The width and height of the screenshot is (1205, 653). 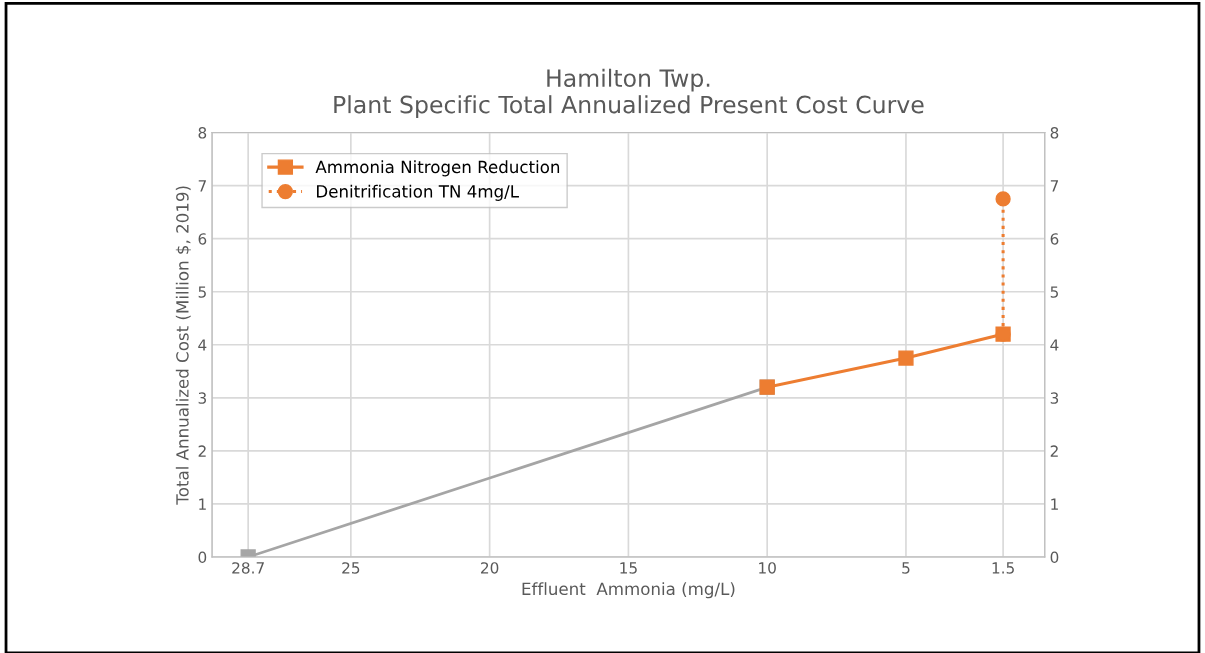 I want to click on y-tick-label: 1, so click(x=202, y=504).